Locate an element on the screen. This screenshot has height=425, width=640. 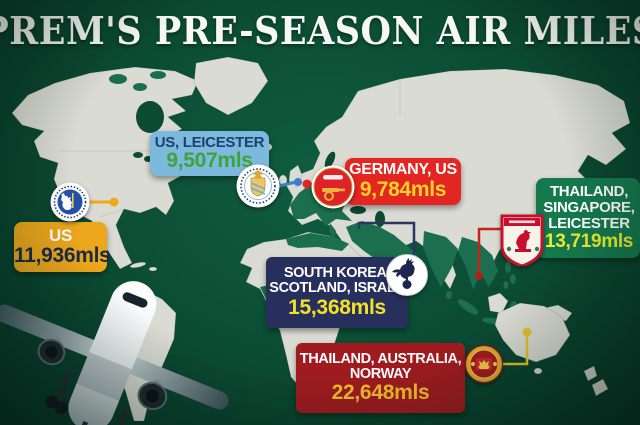
arsenal-destinations: GERMANY, US is located at coordinates (403, 170).